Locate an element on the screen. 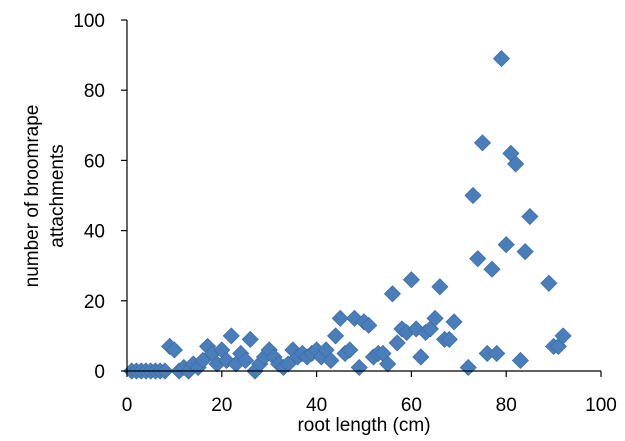  x-tick-label: 40 is located at coordinates (316, 405).